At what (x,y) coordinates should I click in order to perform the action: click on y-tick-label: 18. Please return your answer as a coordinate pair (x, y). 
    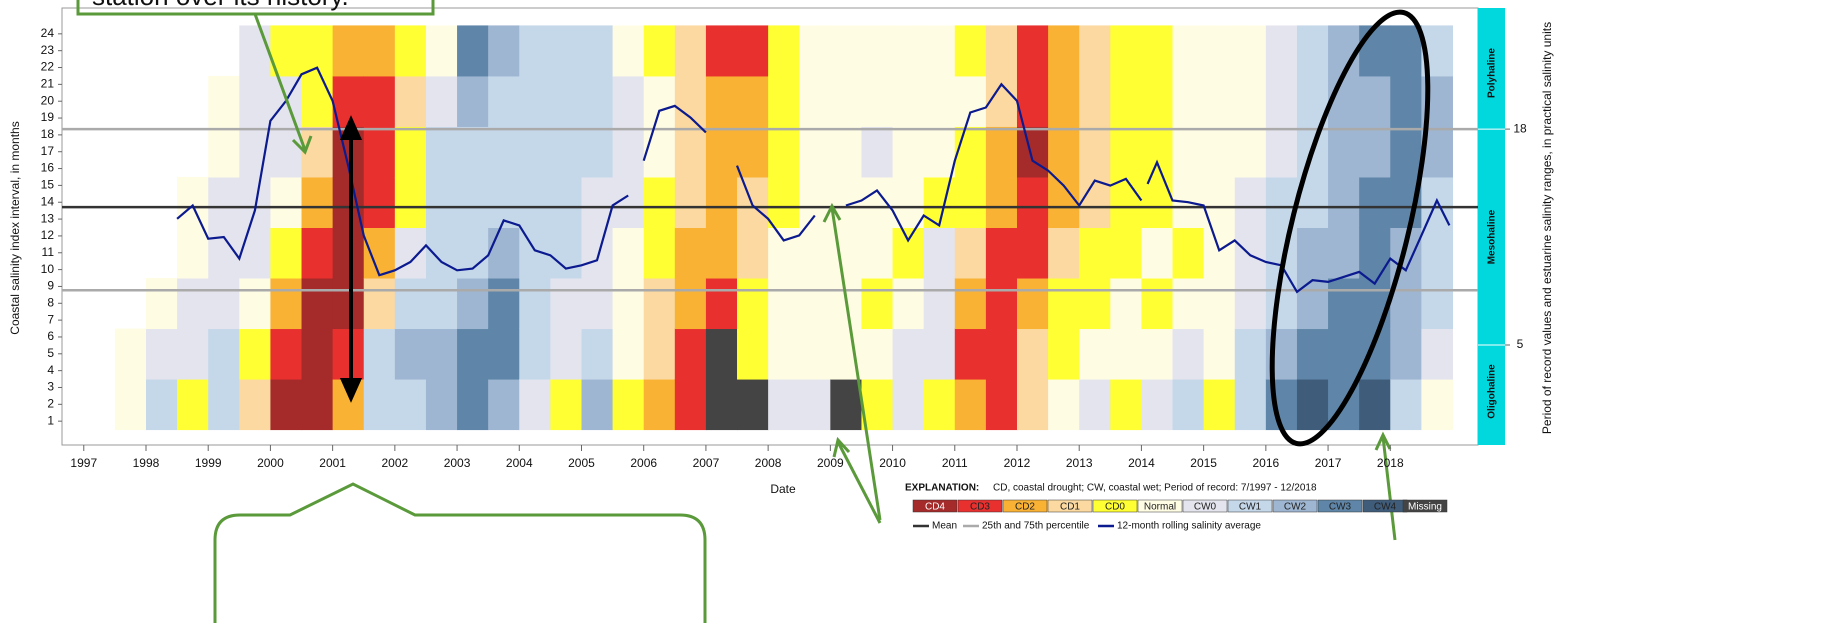
    Looking at the image, I should click on (48, 134).